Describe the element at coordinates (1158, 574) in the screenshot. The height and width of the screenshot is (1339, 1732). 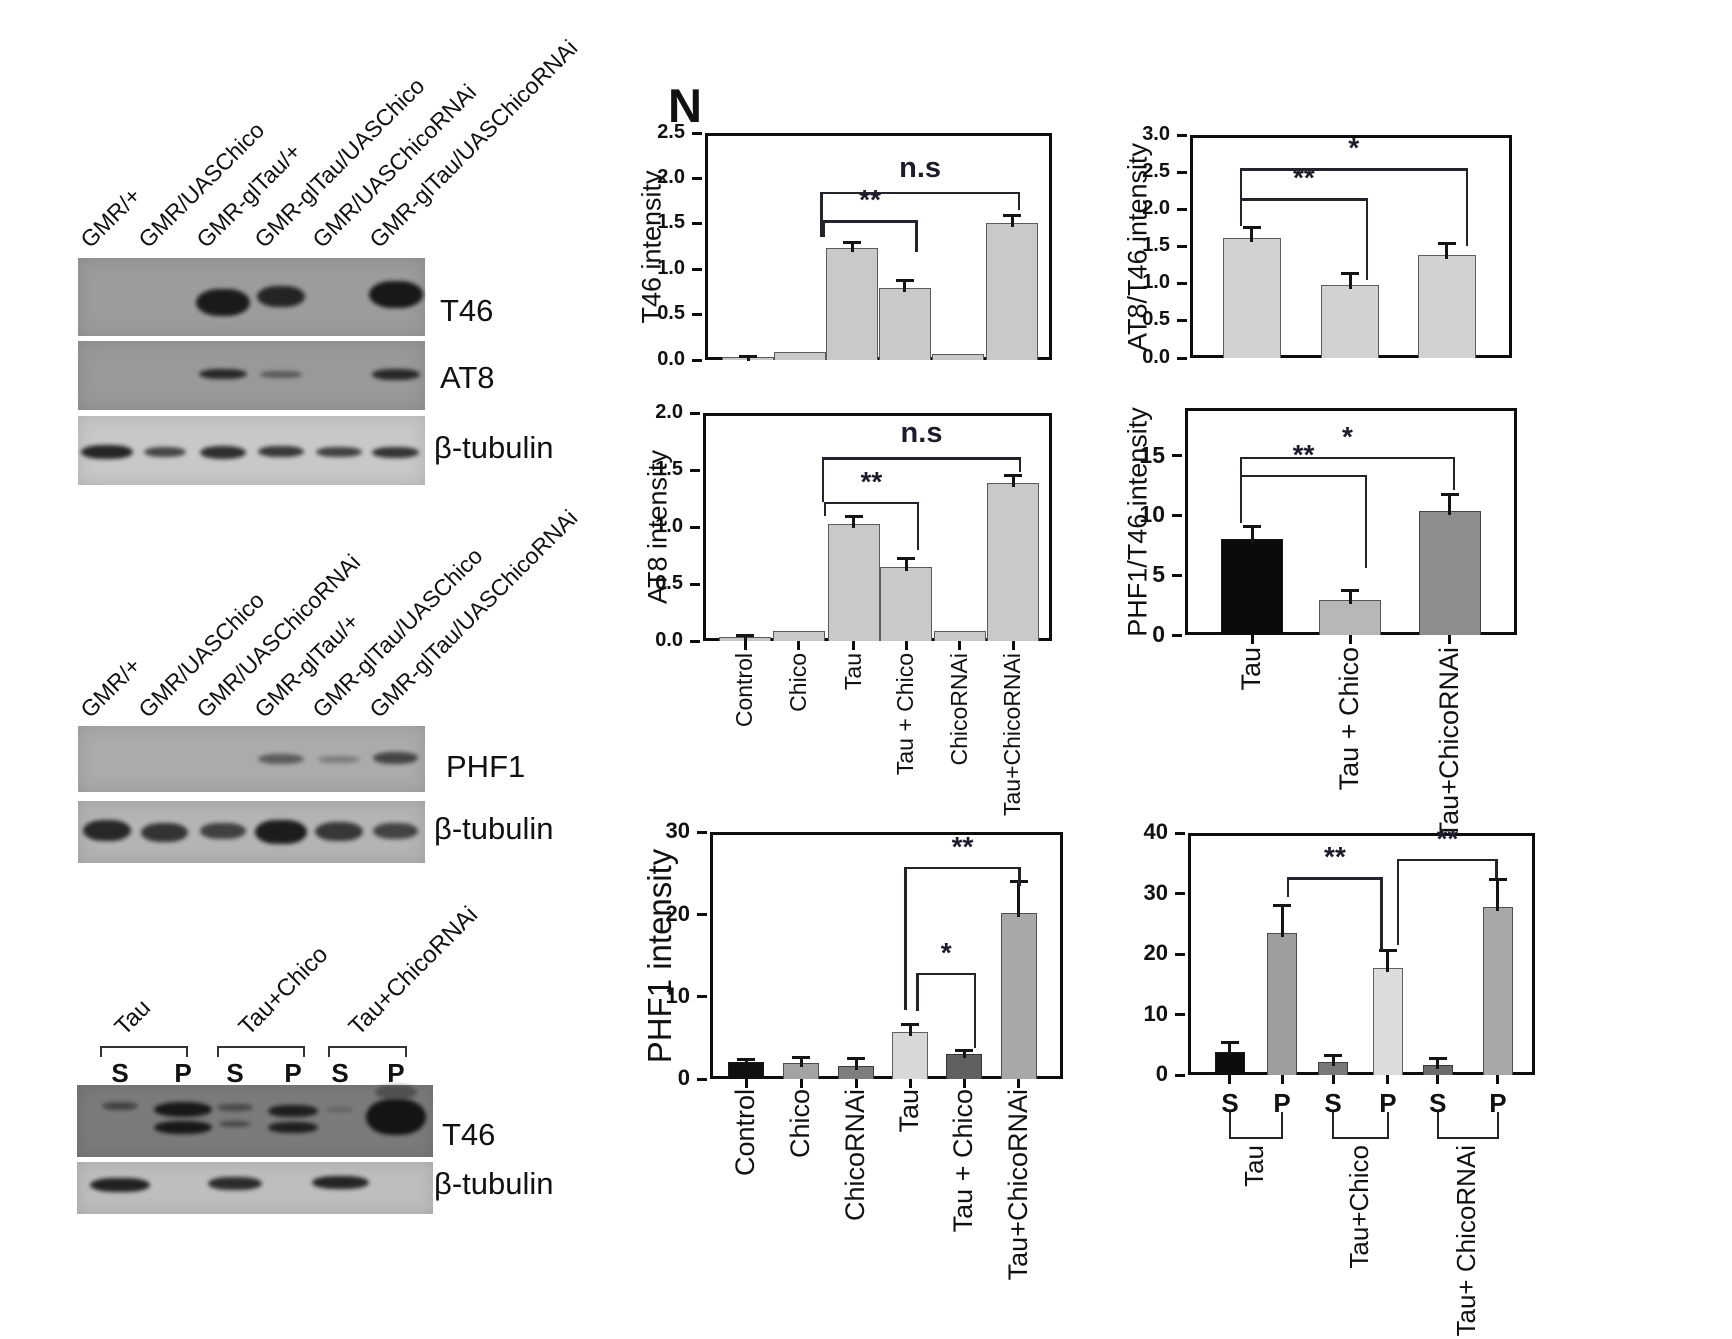
I see `y-tick-label: 5` at that location.